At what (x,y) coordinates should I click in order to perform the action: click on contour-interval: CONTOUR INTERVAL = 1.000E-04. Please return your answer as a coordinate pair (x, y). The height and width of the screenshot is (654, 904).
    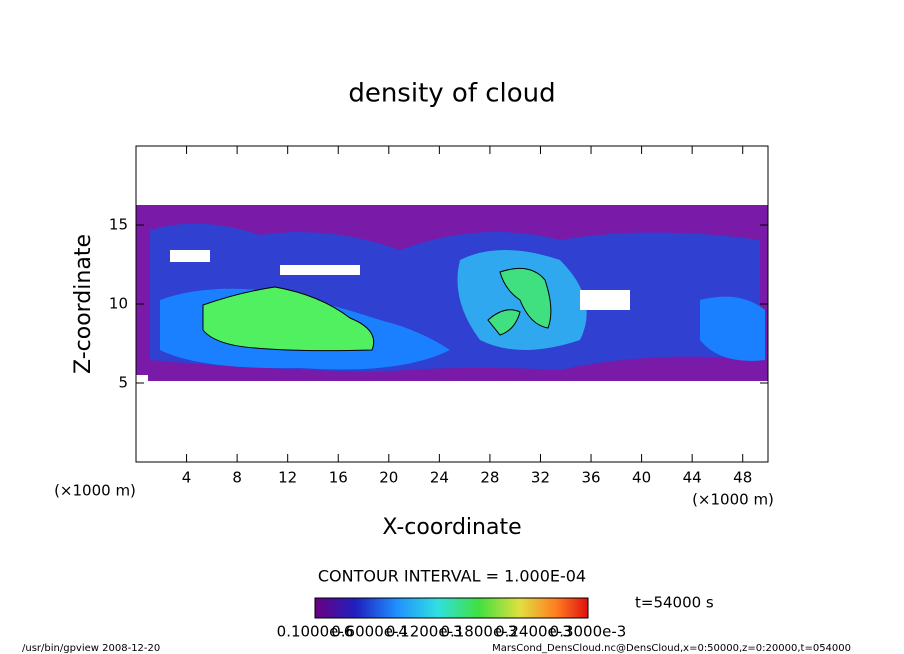
    Looking at the image, I should click on (452, 576).